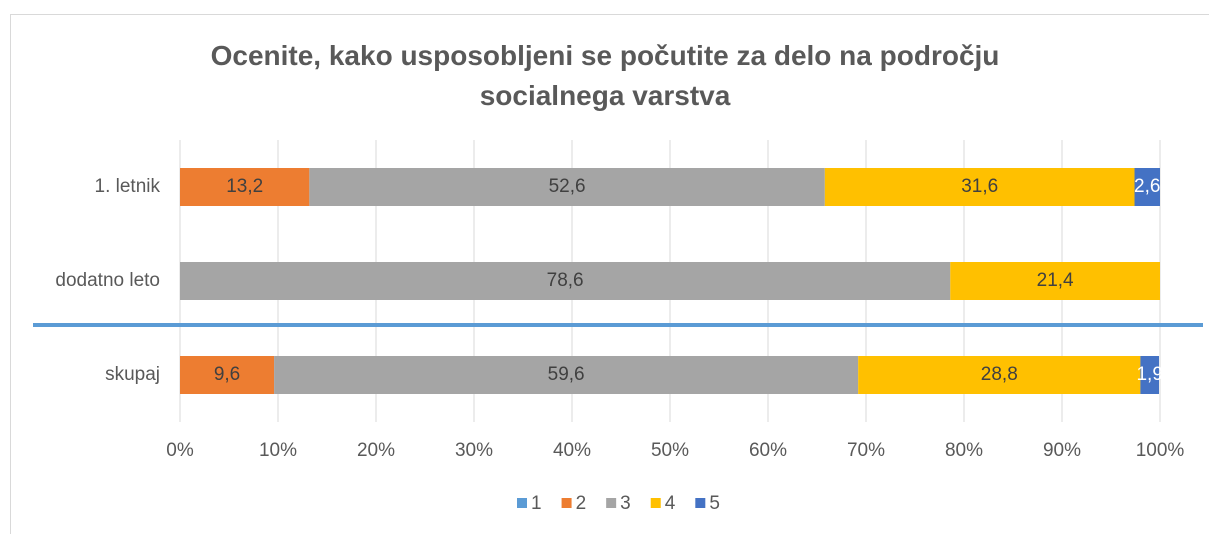 This screenshot has width=1209, height=534. What do you see at coordinates (670, 450) in the screenshot?
I see `x-tick-label: 50%` at bounding box center [670, 450].